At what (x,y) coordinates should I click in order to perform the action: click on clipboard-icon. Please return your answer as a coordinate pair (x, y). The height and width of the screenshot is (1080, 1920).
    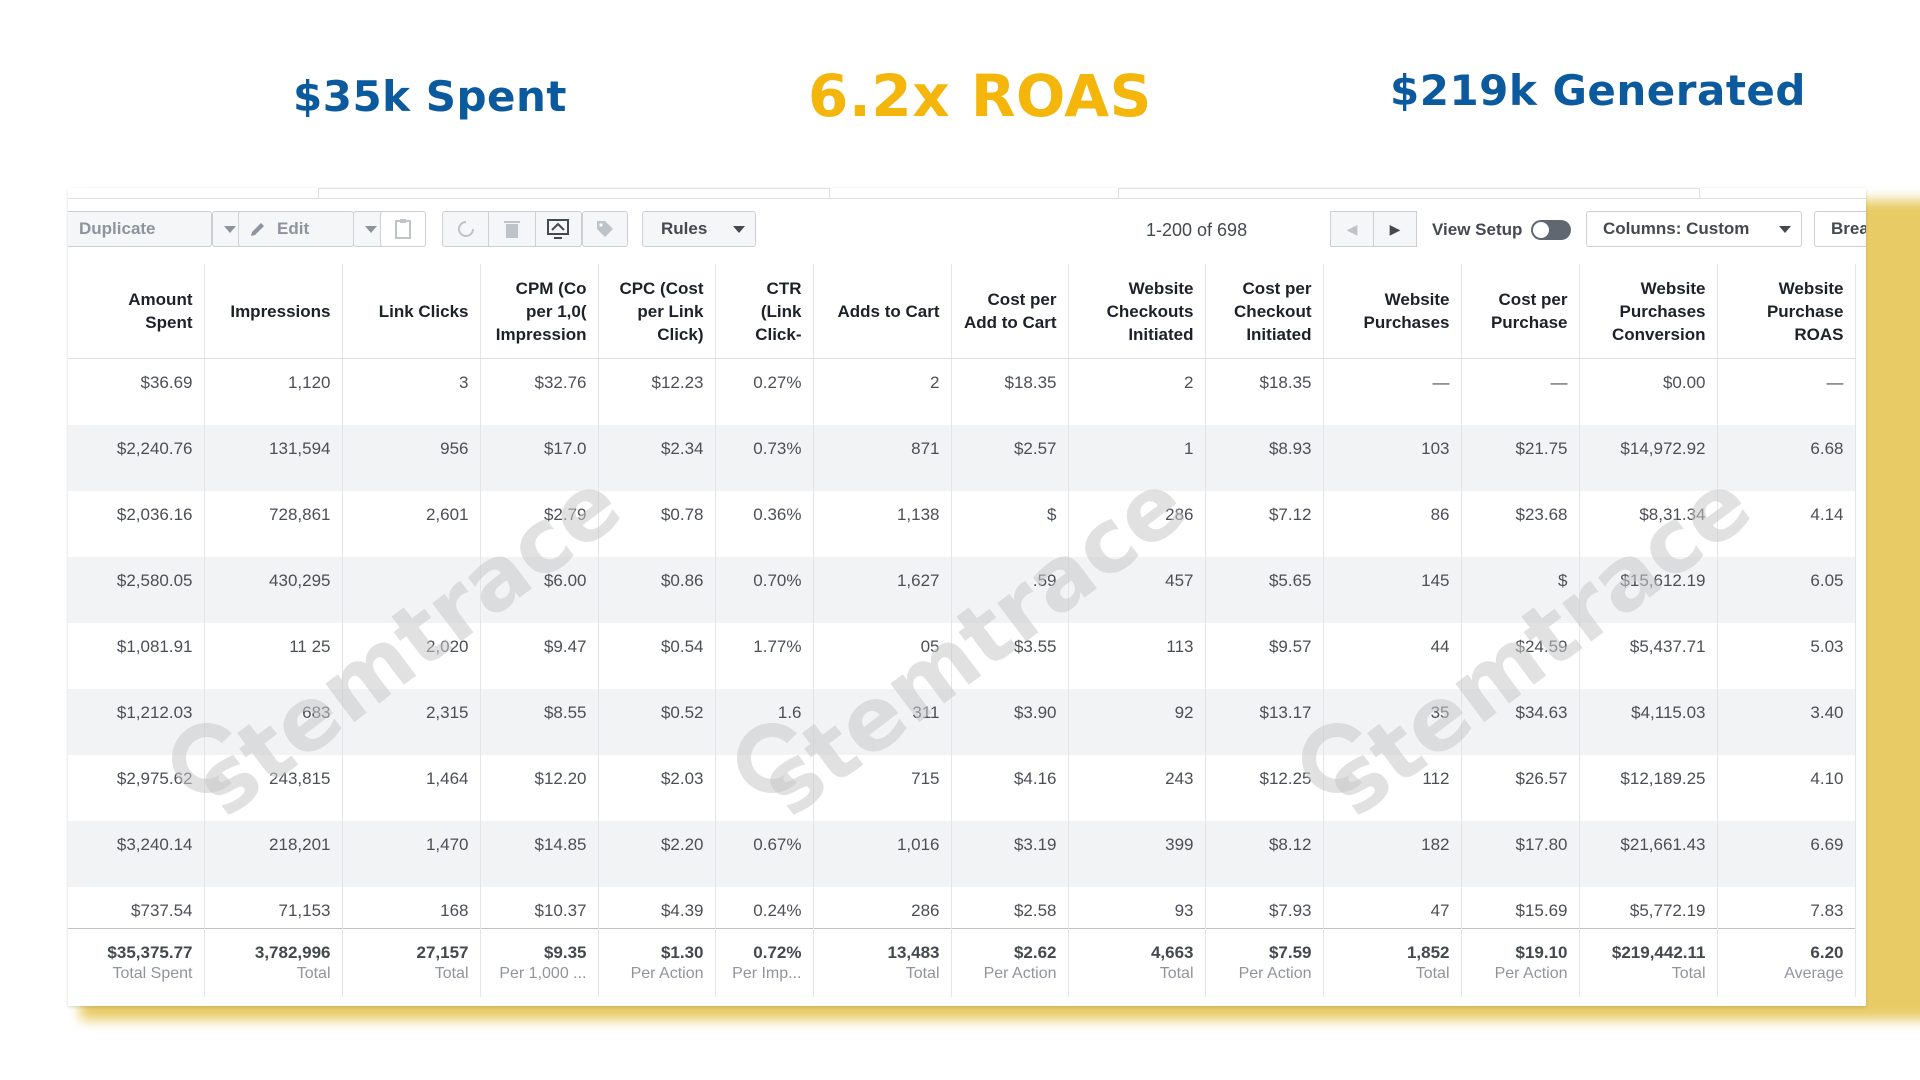
    Looking at the image, I should click on (403, 229).